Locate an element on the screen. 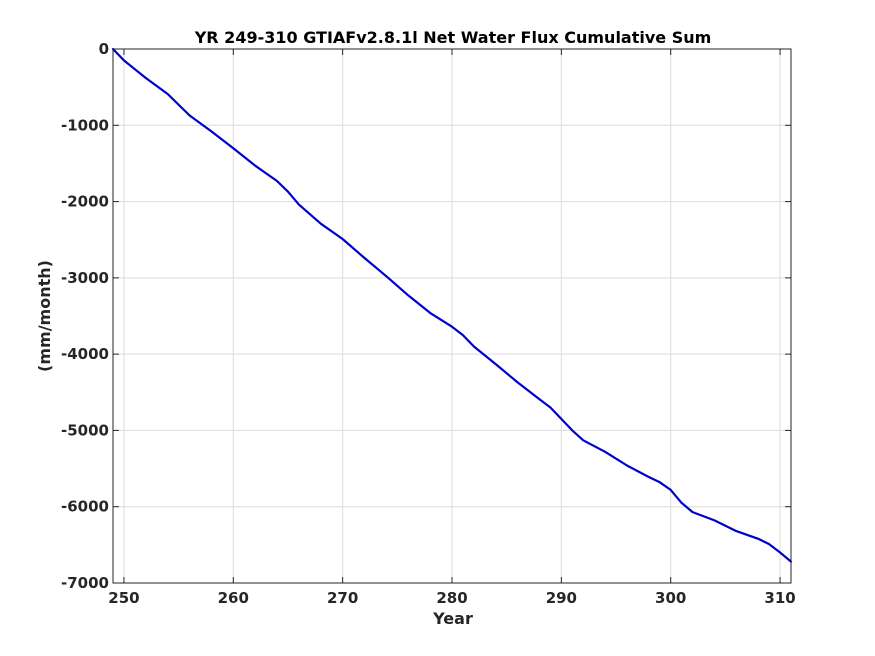 This screenshot has width=875, height=656. x-tick-label: 250 is located at coordinates (123, 598).